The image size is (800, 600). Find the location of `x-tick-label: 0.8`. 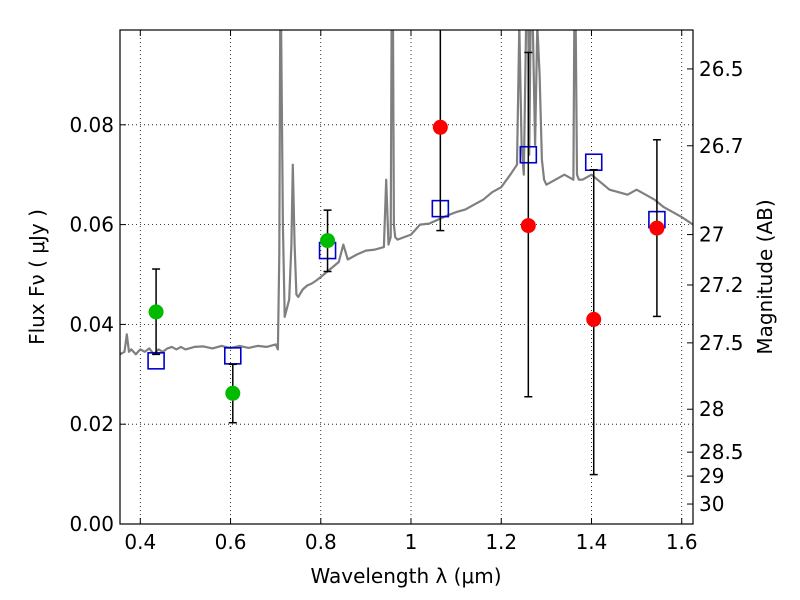

x-tick-label: 0.8 is located at coordinates (321, 542).